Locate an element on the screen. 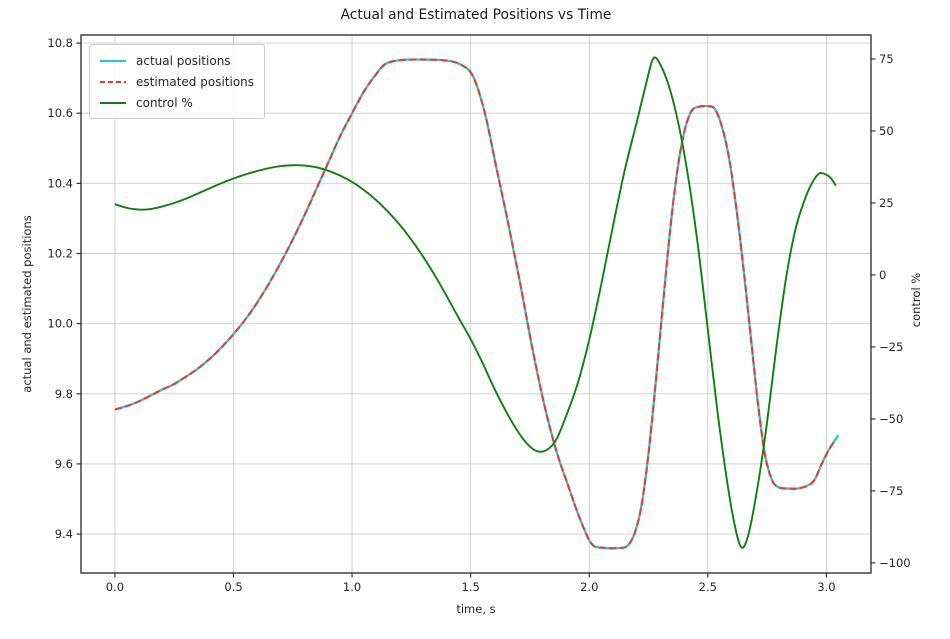  legend-item-control: control % is located at coordinates (176, 102).